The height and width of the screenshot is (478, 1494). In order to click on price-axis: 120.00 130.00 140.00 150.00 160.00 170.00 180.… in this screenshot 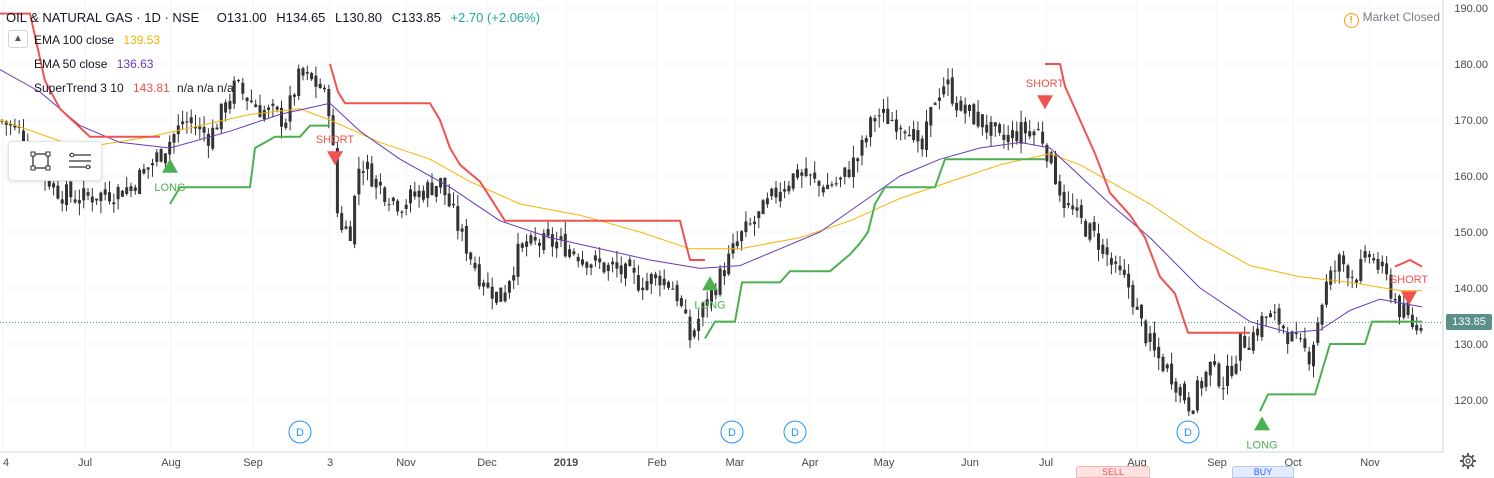, I will do `click(1465, 226)`.